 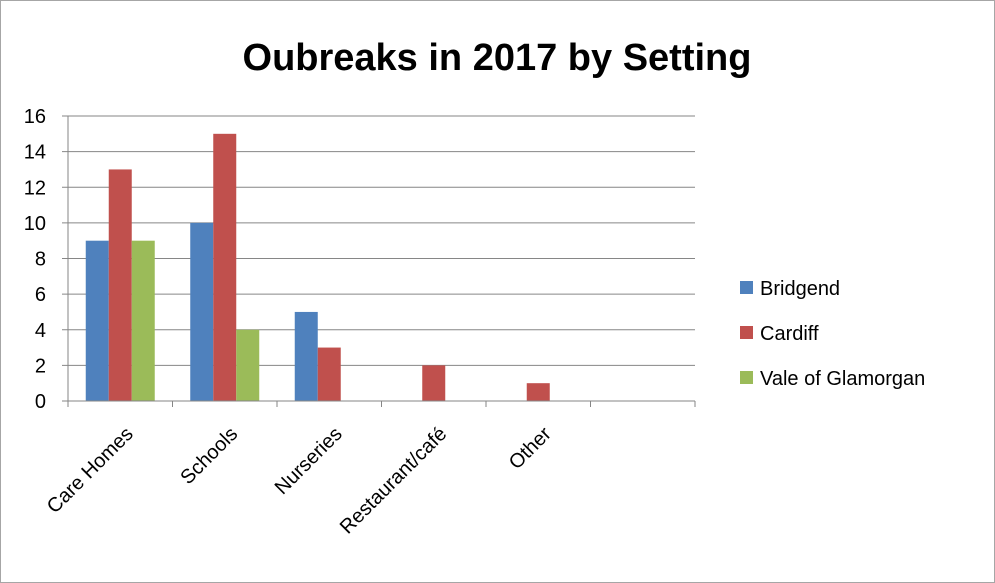 I want to click on legend: Bridgend Cardiff Vale of Glamorgan, so click(x=832, y=334).